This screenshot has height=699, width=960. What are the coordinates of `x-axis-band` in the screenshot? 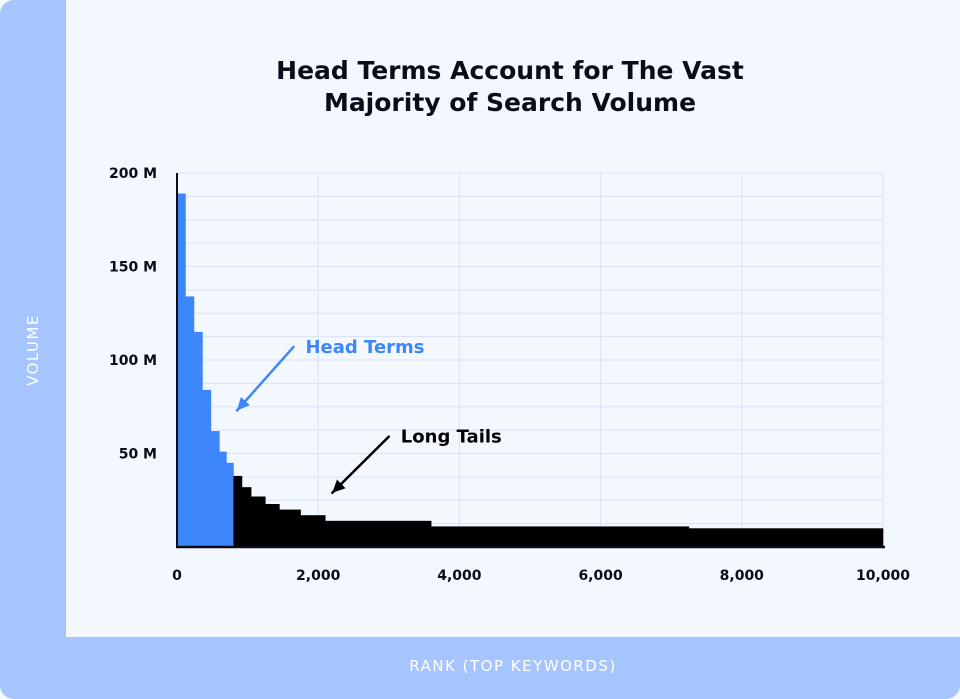 It's located at (513, 668).